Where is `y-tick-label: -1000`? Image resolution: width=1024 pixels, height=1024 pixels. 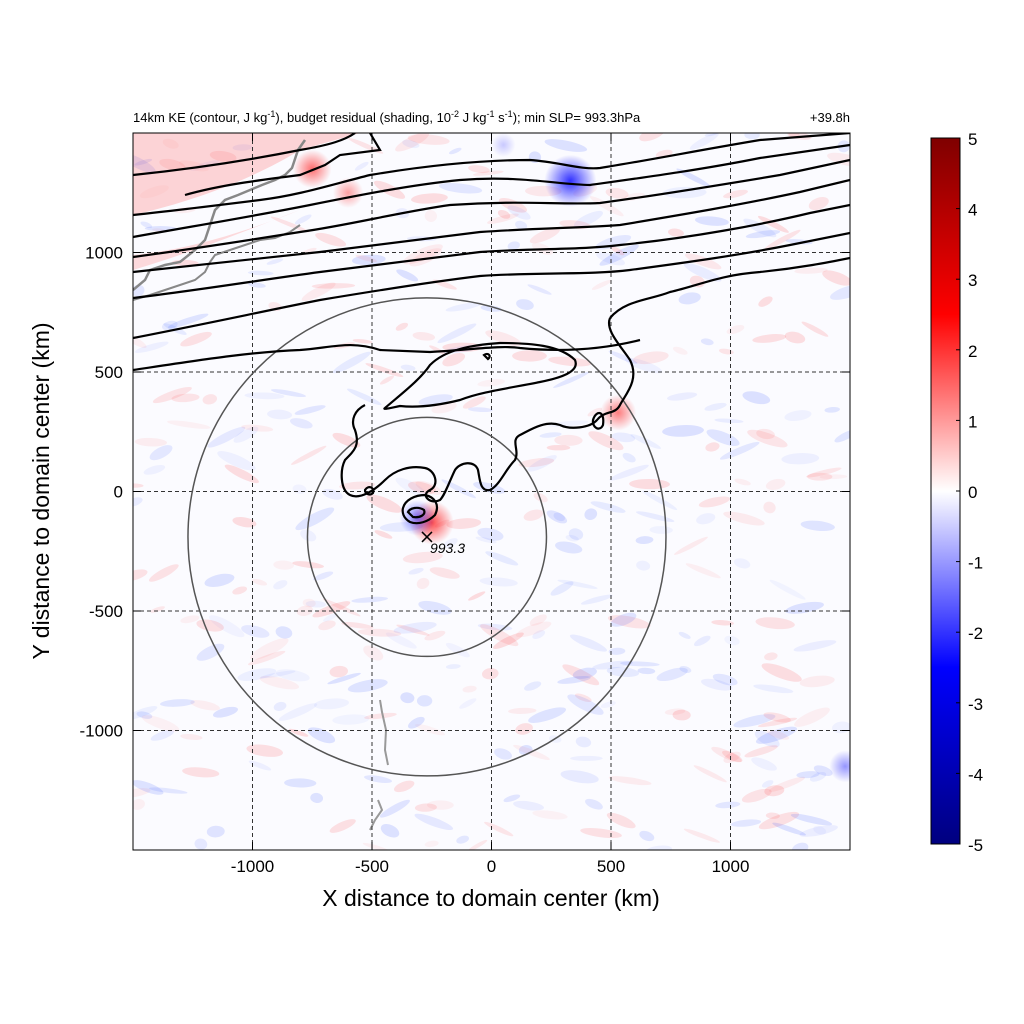 y-tick-label: -1000 is located at coordinates (101, 731).